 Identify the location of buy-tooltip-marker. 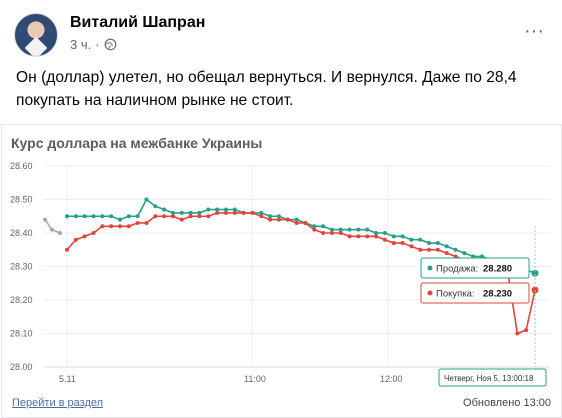
(430, 293).